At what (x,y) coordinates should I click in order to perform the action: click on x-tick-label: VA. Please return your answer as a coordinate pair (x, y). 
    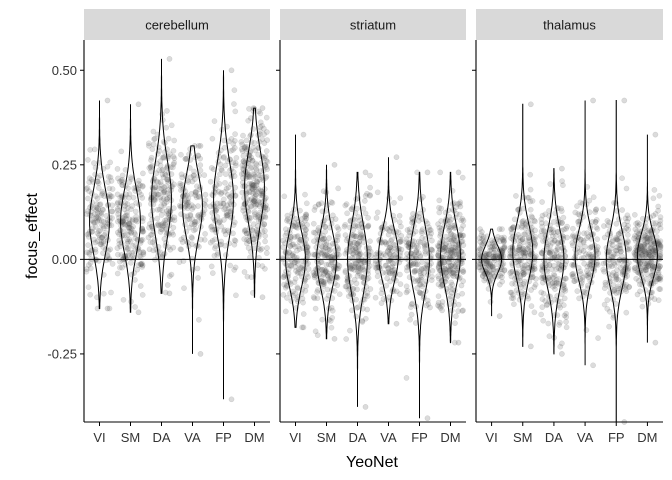
    Looking at the image, I should click on (585, 437).